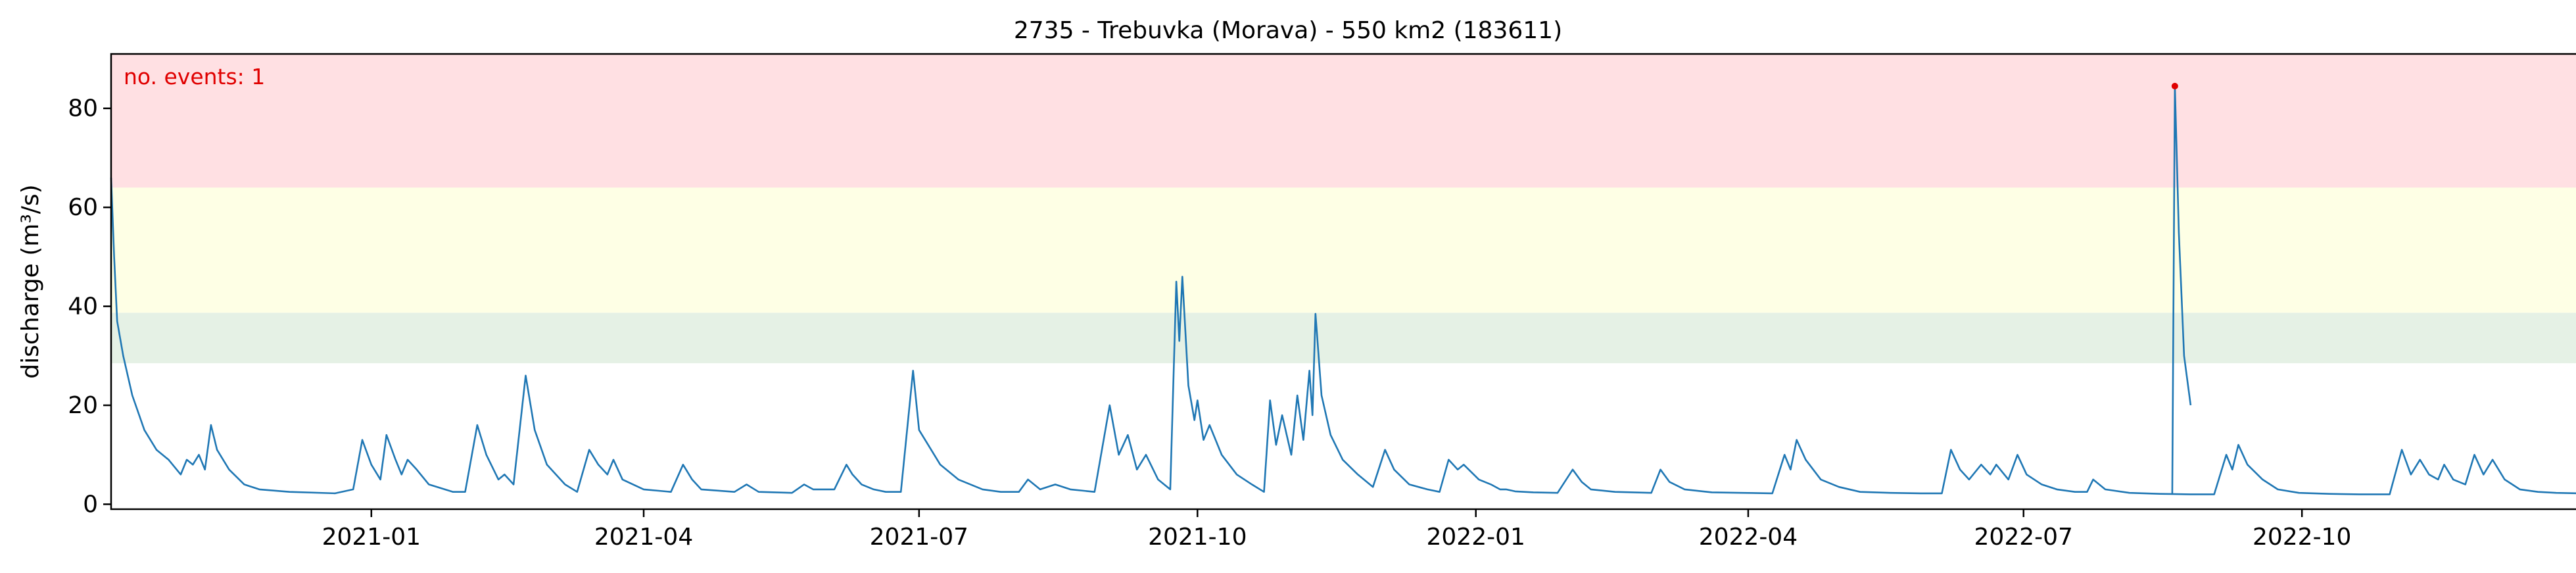 The image size is (2576, 573). Describe the element at coordinates (91, 504) in the screenshot. I see `y-tick-label-0: 0` at that location.